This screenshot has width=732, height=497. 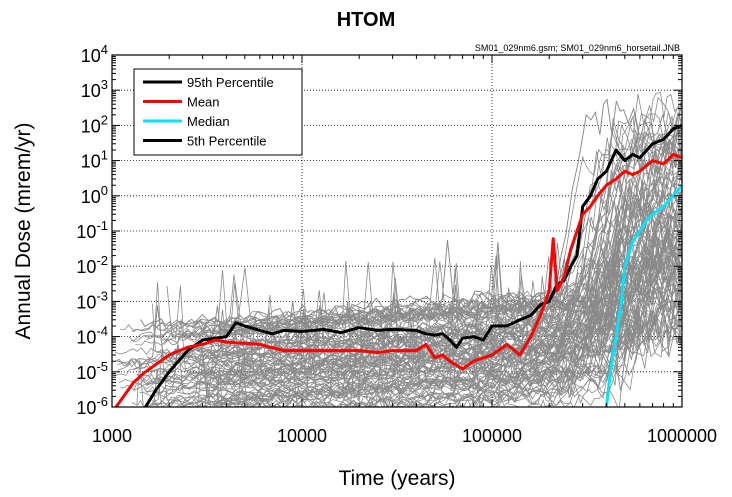 I want to click on y-tick-label: 10¹, so click(x=94, y=160).